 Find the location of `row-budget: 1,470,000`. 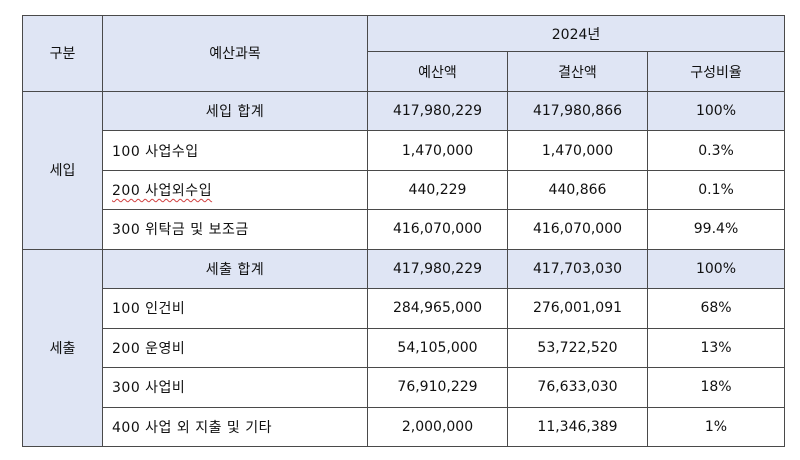

row-budget: 1,470,000 is located at coordinates (437, 150).